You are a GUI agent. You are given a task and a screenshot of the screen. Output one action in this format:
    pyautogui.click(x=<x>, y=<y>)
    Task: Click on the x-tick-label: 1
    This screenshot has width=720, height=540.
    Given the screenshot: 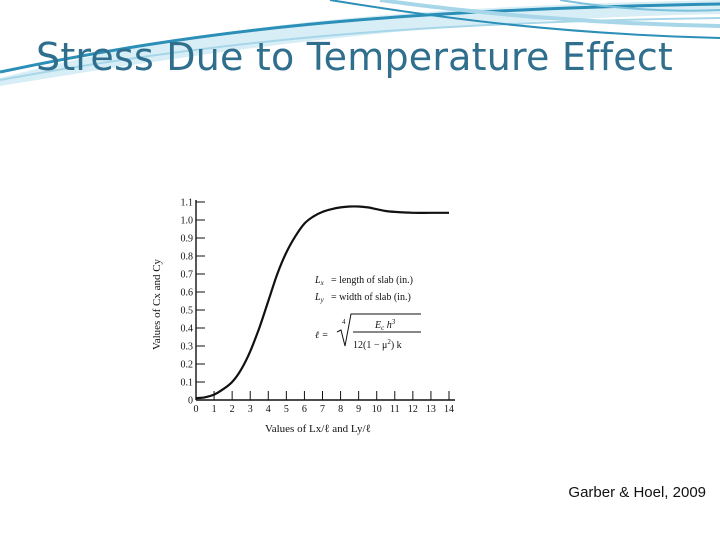 What is the action you would take?
    pyautogui.click(x=214, y=409)
    